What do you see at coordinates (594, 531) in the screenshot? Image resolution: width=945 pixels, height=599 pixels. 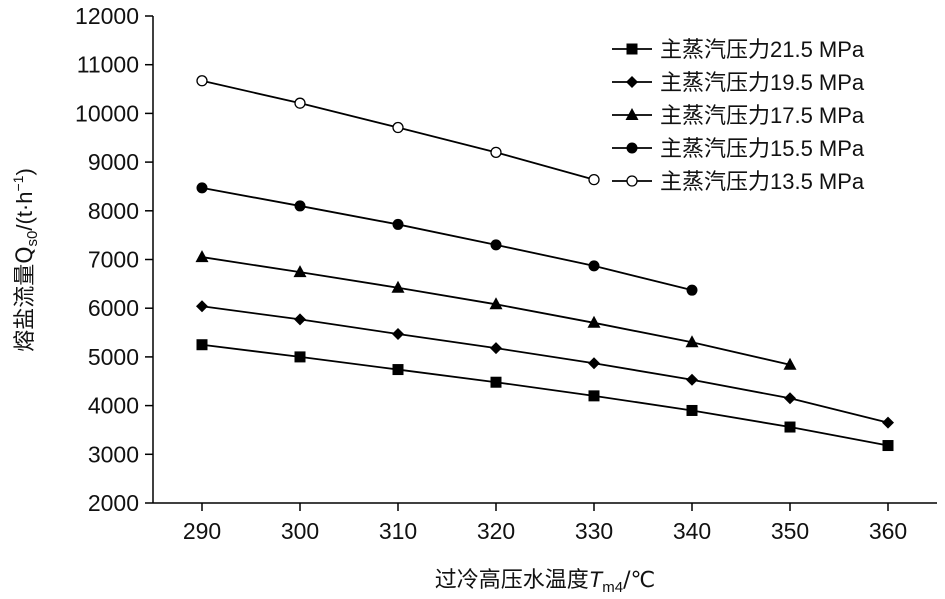 I see `x-tick-label: 330` at bounding box center [594, 531].